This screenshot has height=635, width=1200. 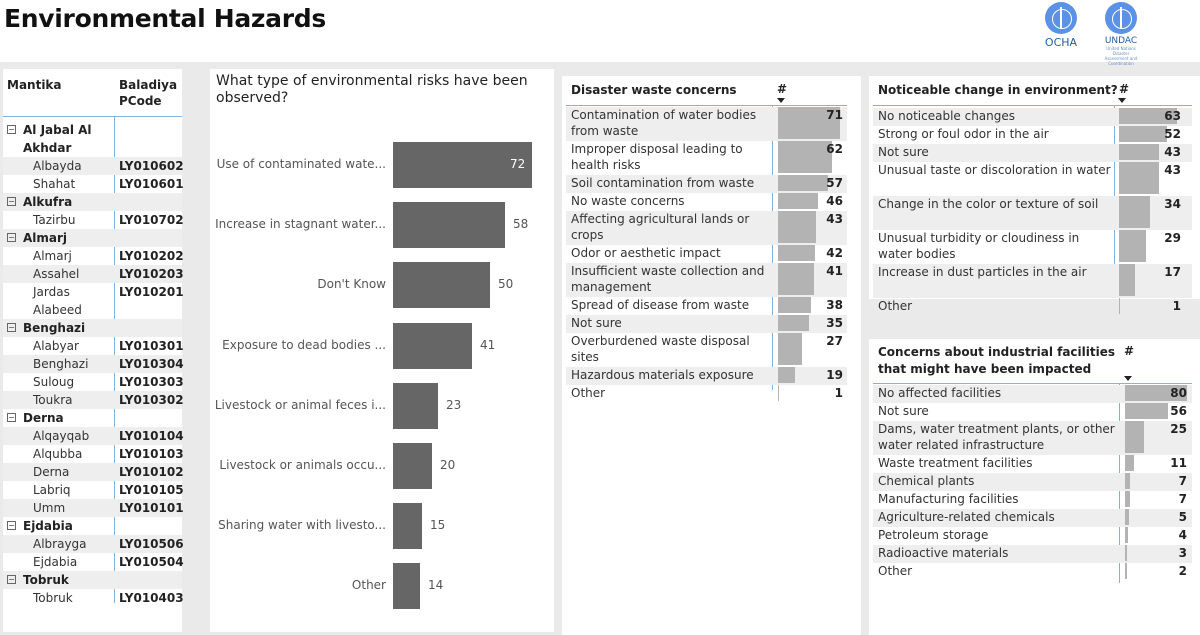 What do you see at coordinates (93, 382) in the screenshot?
I see `table-row: Suloug LY010303` at bounding box center [93, 382].